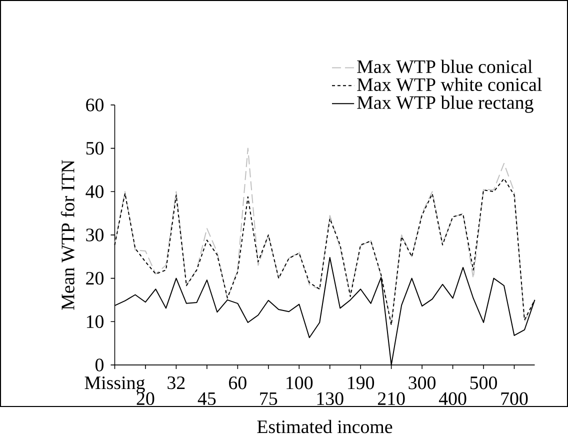 The height and width of the screenshot is (439, 568). I want to click on x-tick-label: 500, so click(483, 383).